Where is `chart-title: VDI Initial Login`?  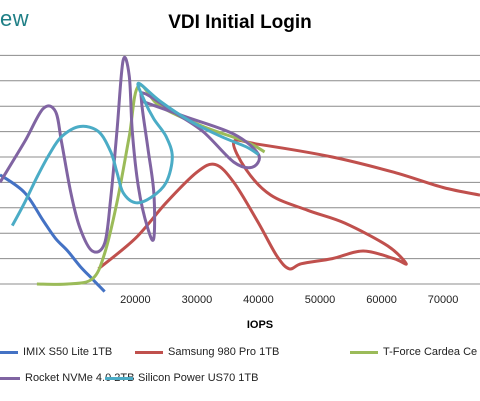 chart-title: VDI Initial Login is located at coordinates (240, 22).